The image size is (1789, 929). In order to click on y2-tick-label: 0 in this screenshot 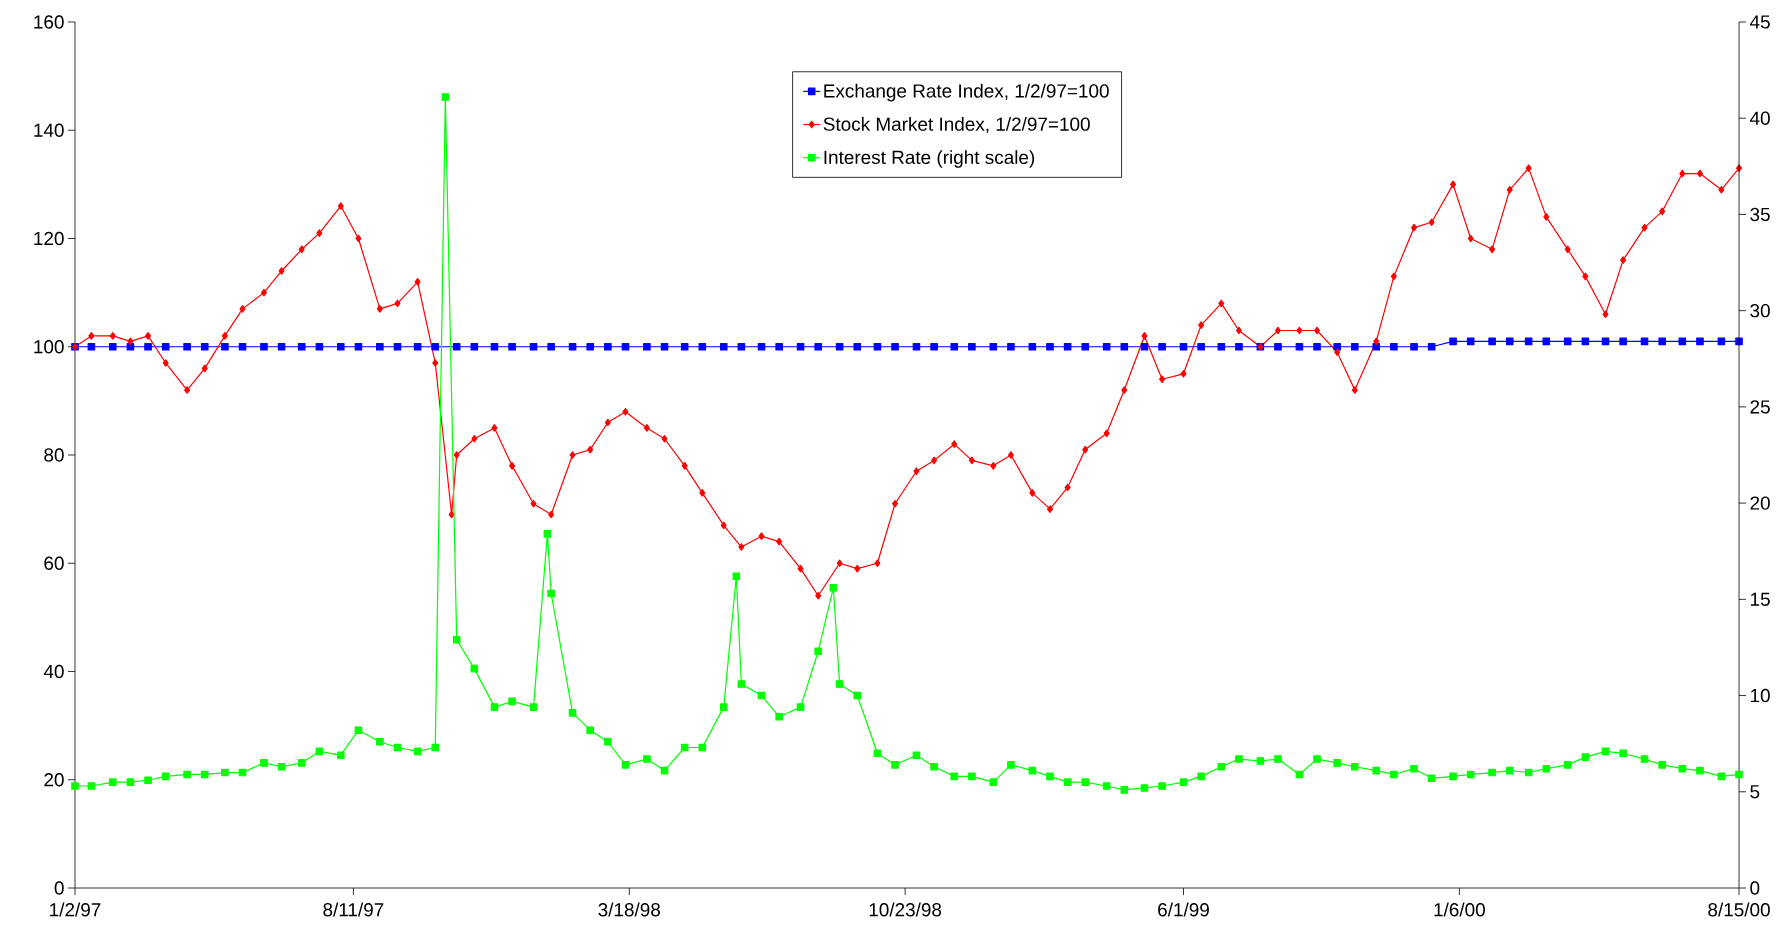, I will do `click(1755, 888)`.